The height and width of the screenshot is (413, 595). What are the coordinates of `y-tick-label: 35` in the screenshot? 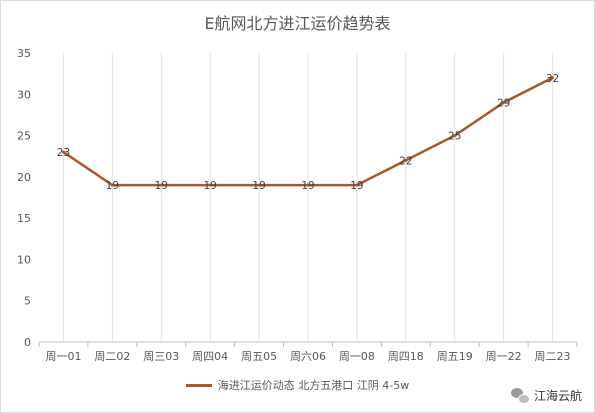 It's located at (24, 53).